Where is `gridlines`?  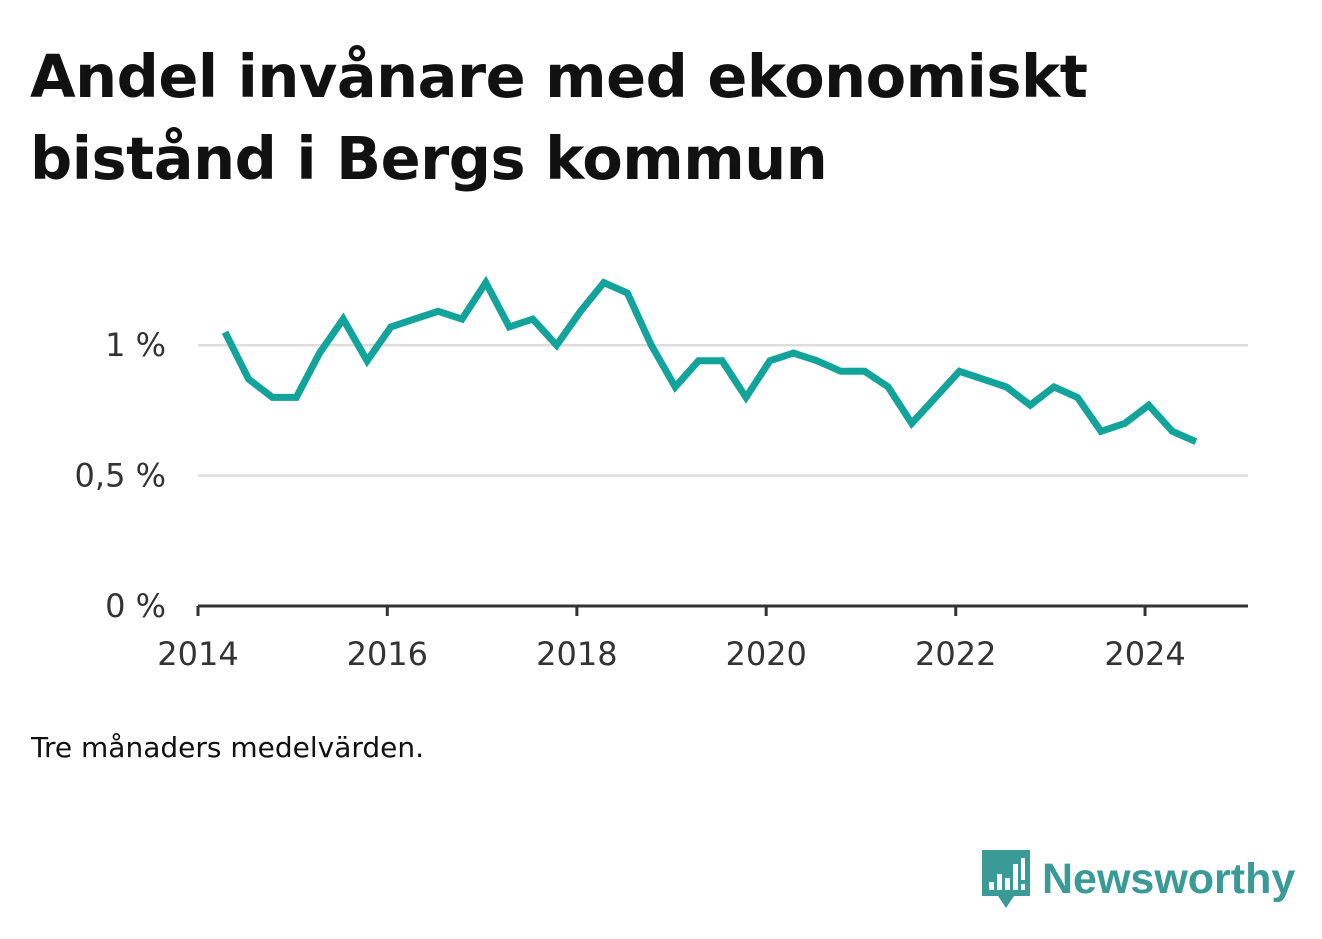 gridlines is located at coordinates (723, 410).